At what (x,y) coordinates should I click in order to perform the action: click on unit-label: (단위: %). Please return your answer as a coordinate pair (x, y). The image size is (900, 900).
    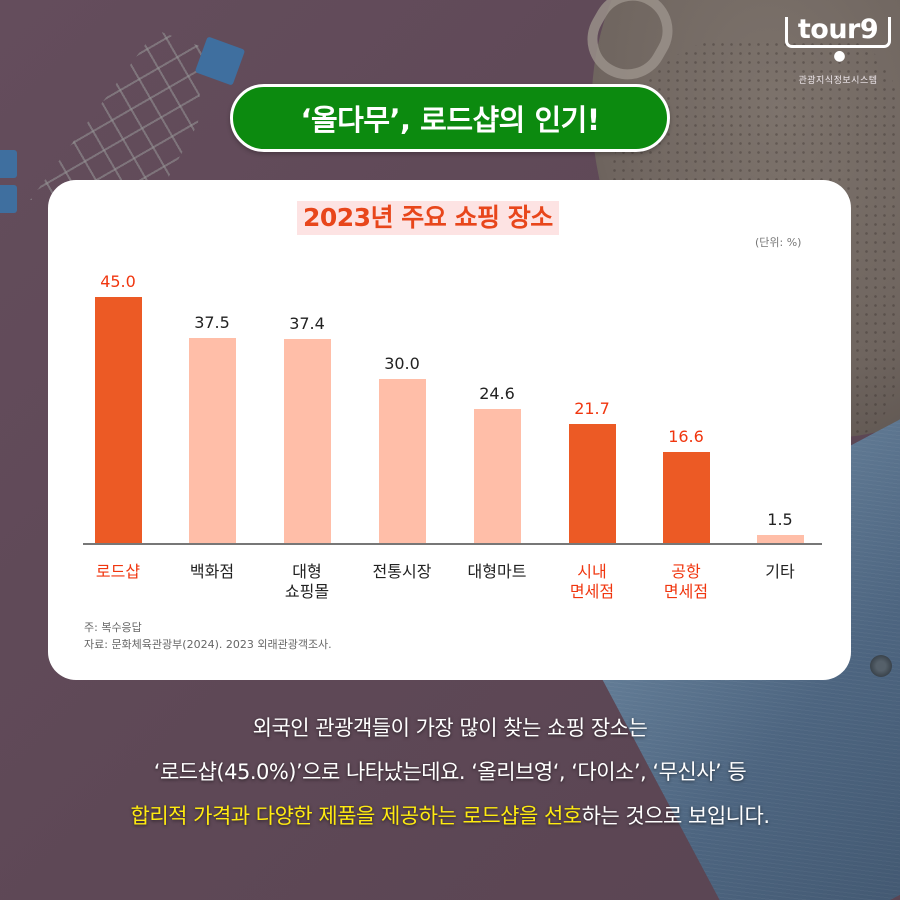
    Looking at the image, I should click on (778, 242).